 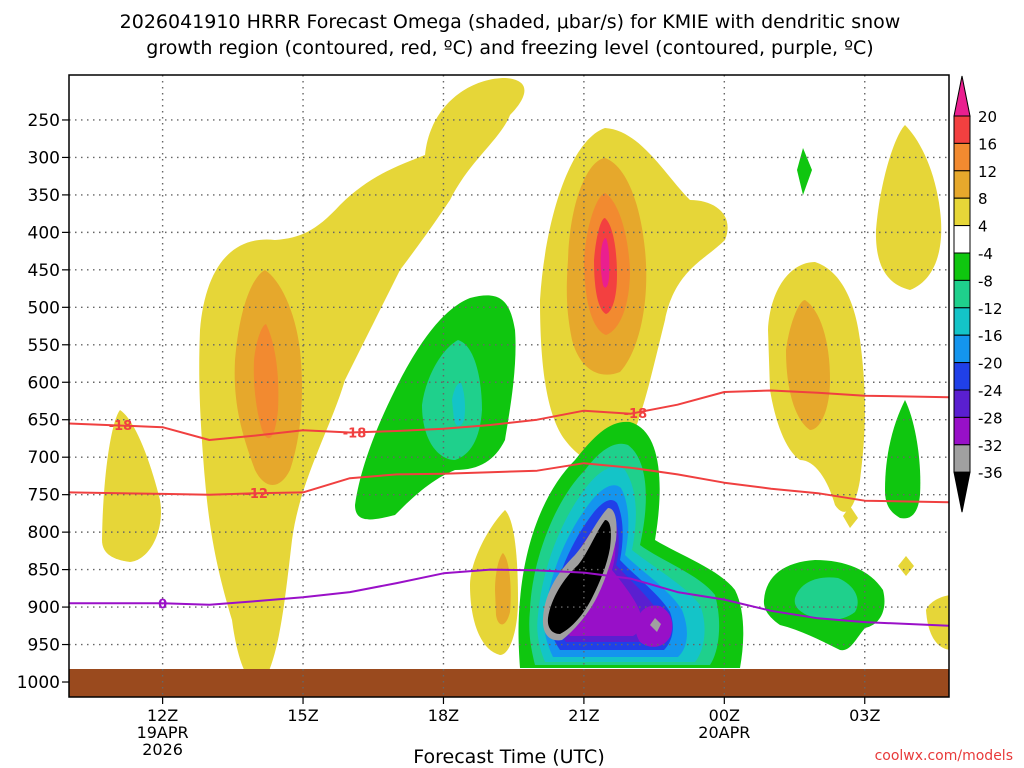 I want to click on omega-fill-20-core, so click(x=605, y=263).